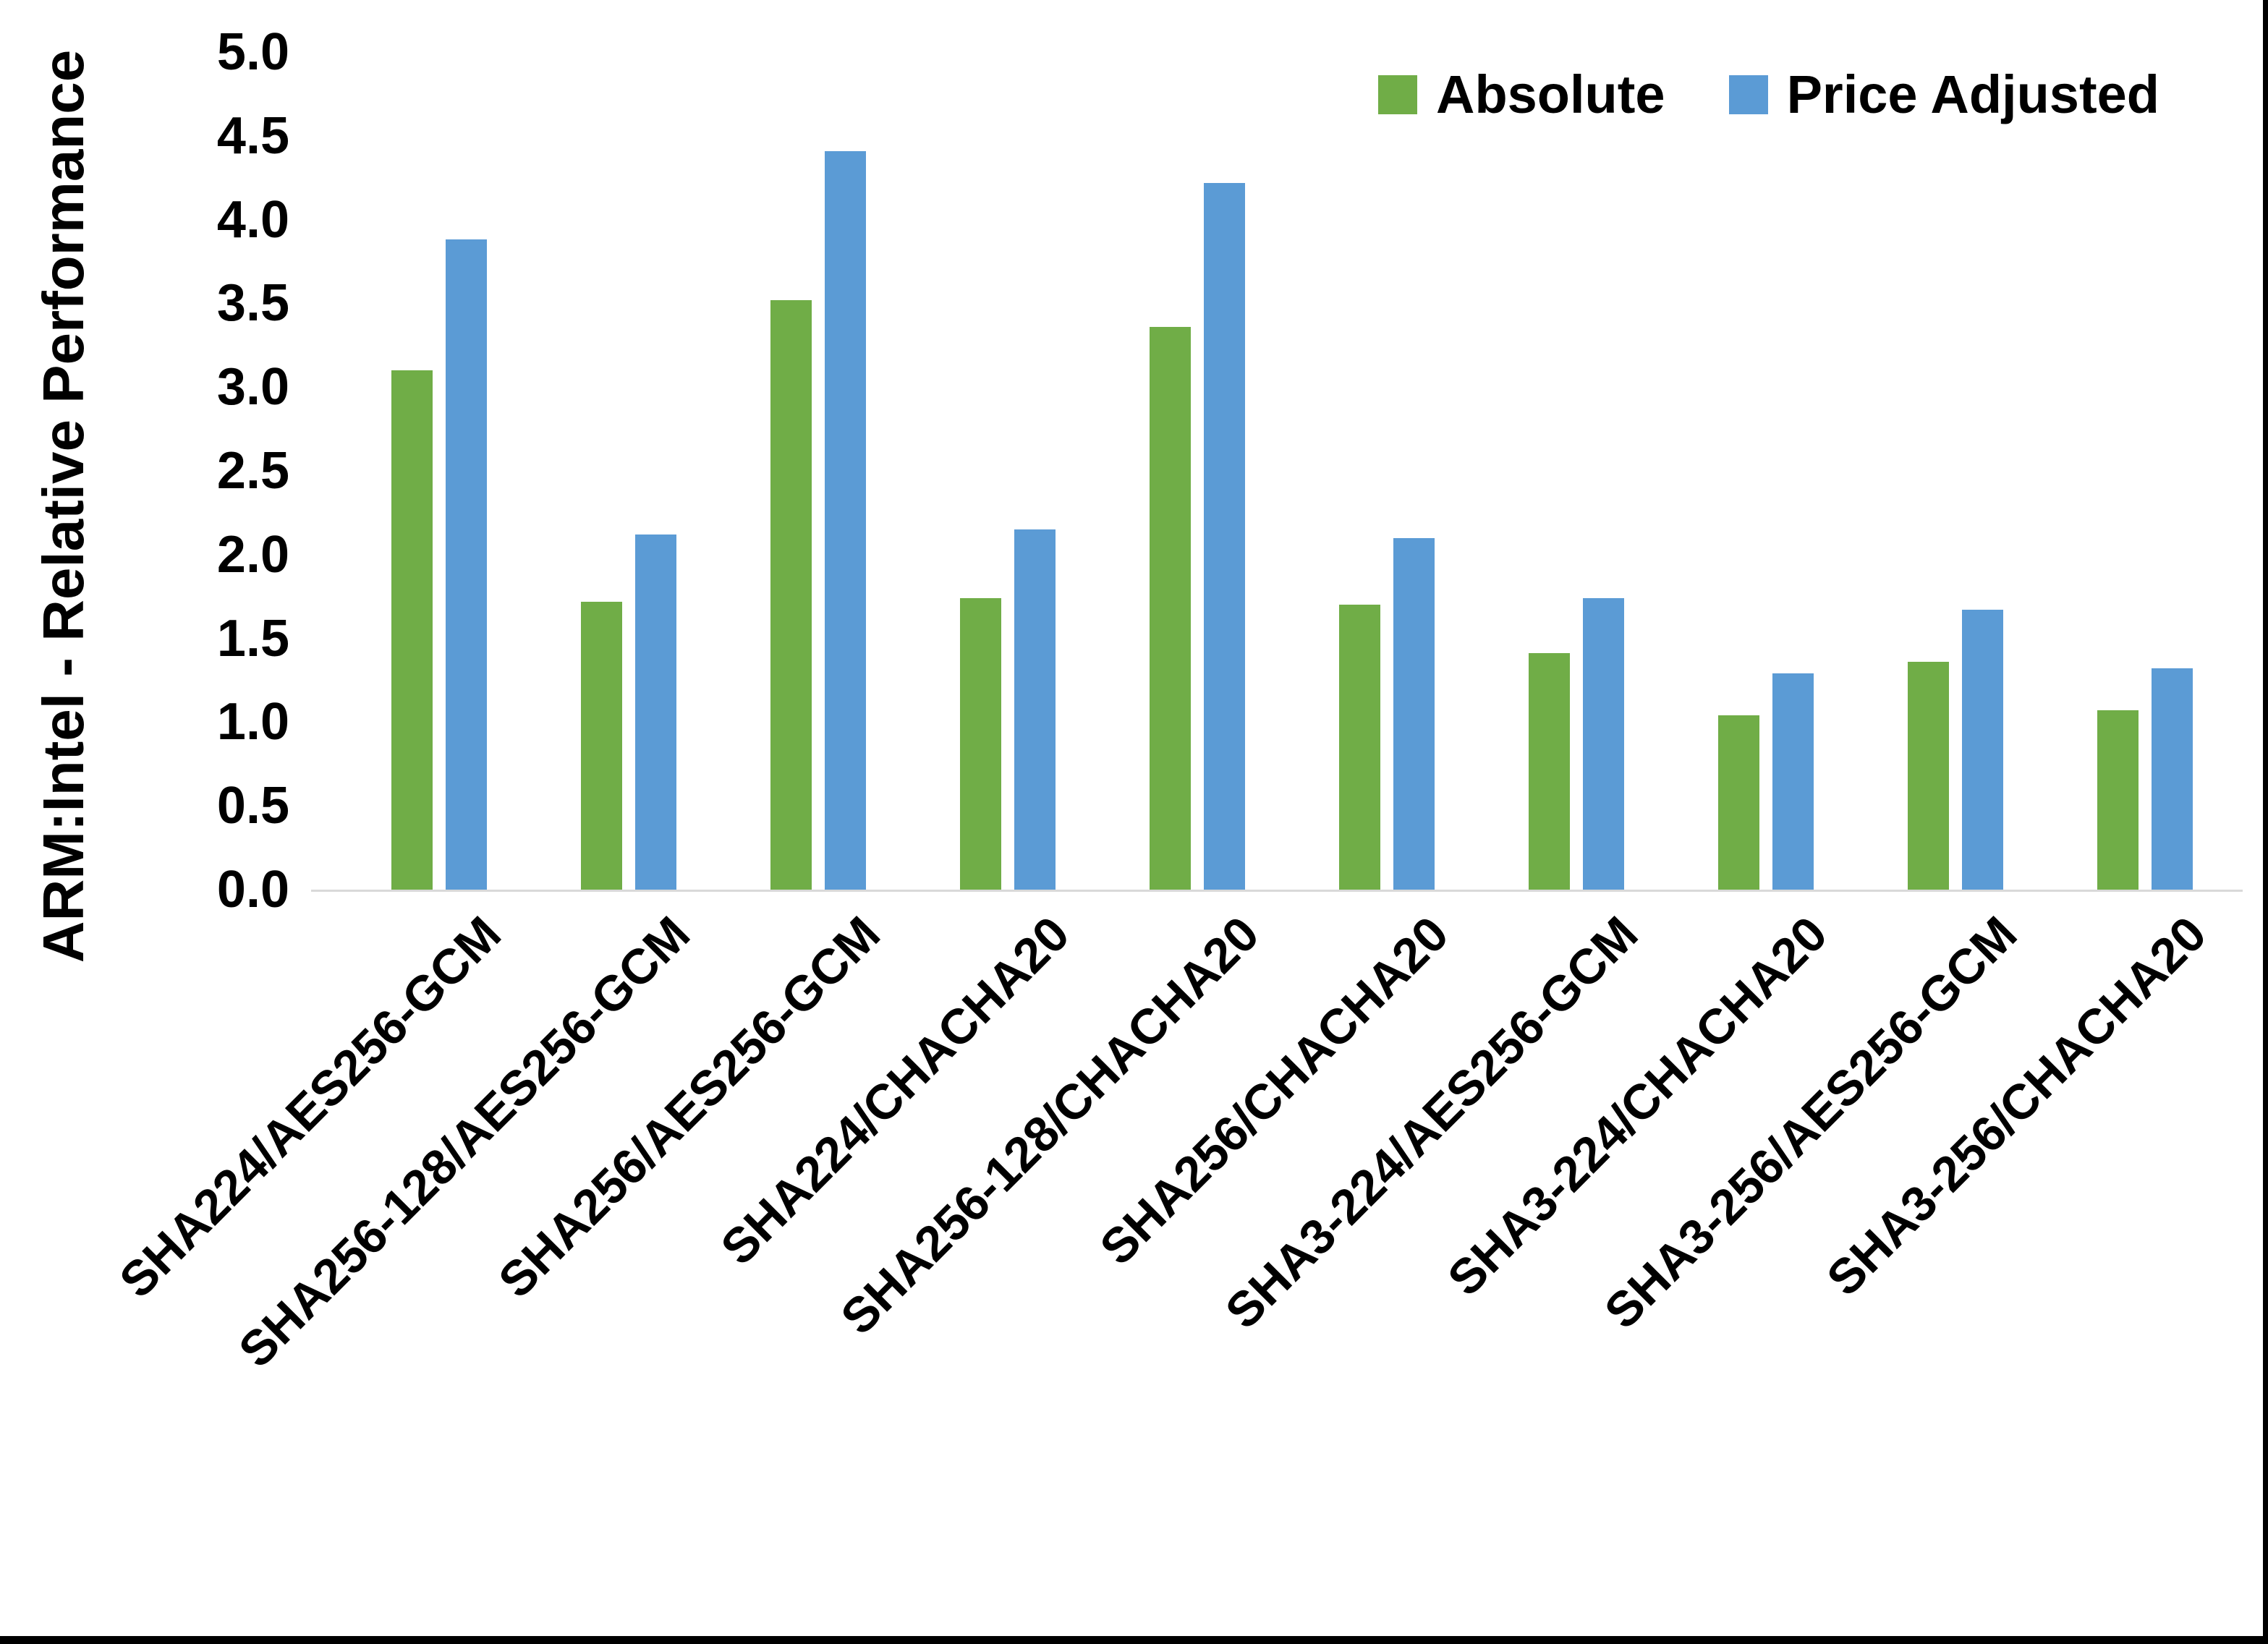 Image resolution: width=2268 pixels, height=1644 pixels. What do you see at coordinates (252, 387) in the screenshot?
I see `y-tick-label-3.0: 3.0` at bounding box center [252, 387].